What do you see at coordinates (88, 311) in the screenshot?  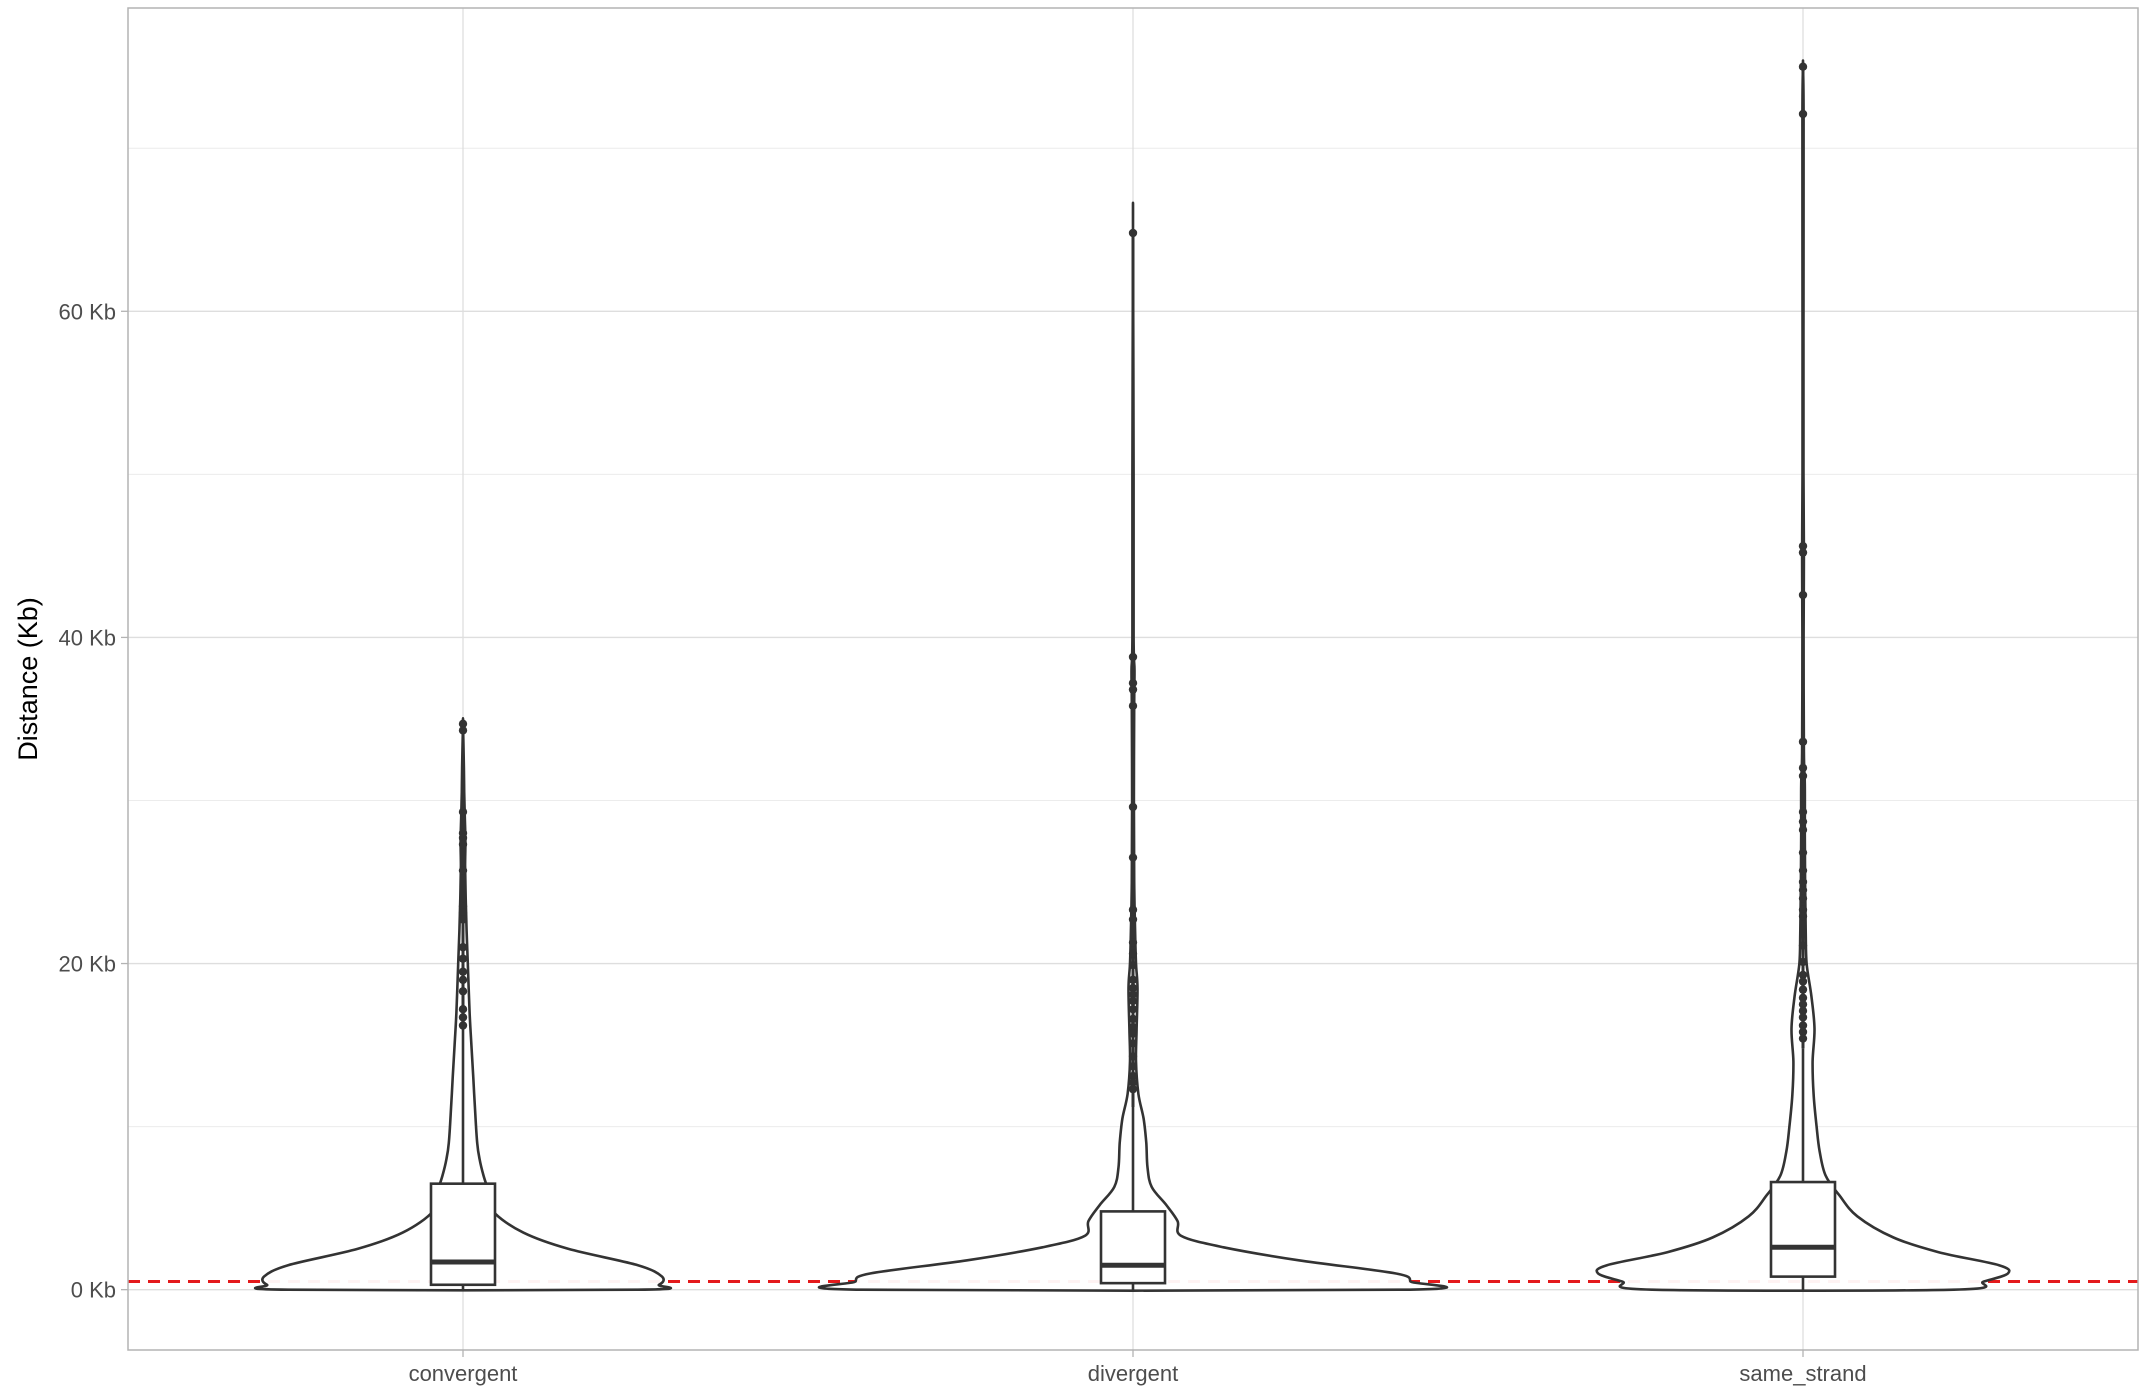 I see `y-tick-label: 60 Kb` at bounding box center [88, 311].